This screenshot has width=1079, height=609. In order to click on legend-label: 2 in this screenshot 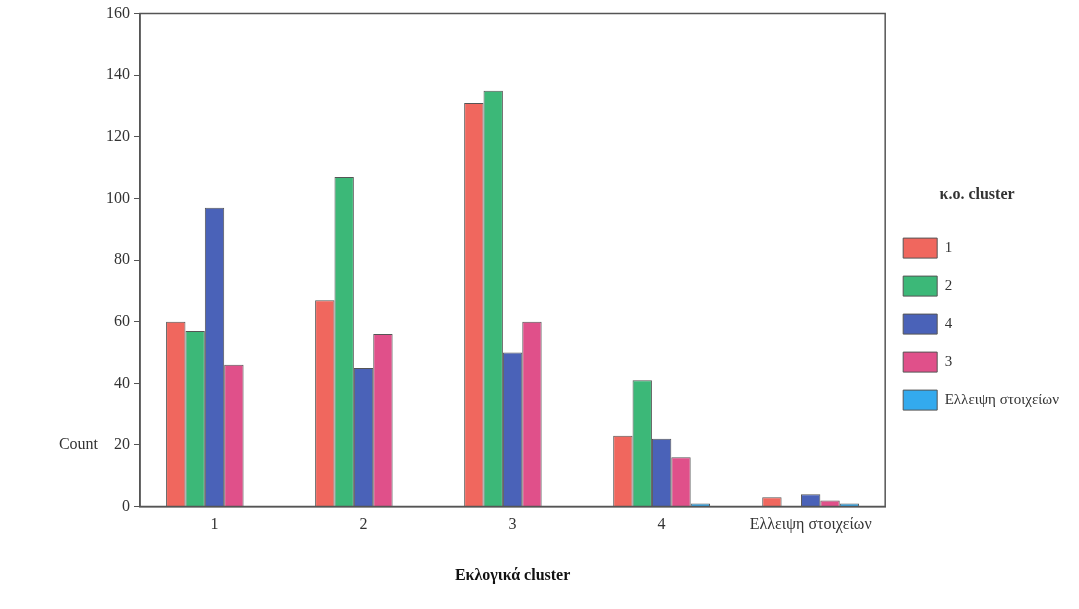, I will do `click(948, 285)`.